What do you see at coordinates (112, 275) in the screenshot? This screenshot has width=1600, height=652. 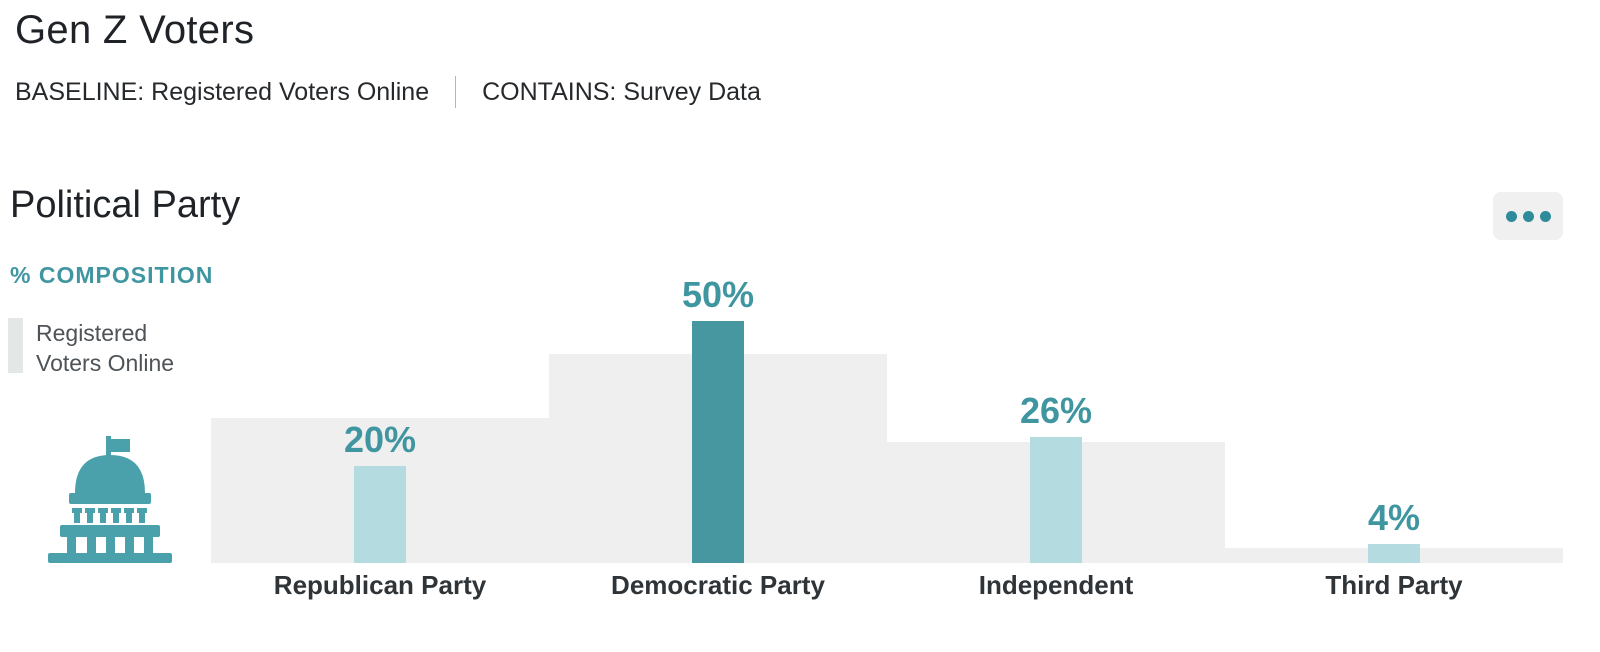 I see `y-axis-label: % COMPOSITION` at bounding box center [112, 275].